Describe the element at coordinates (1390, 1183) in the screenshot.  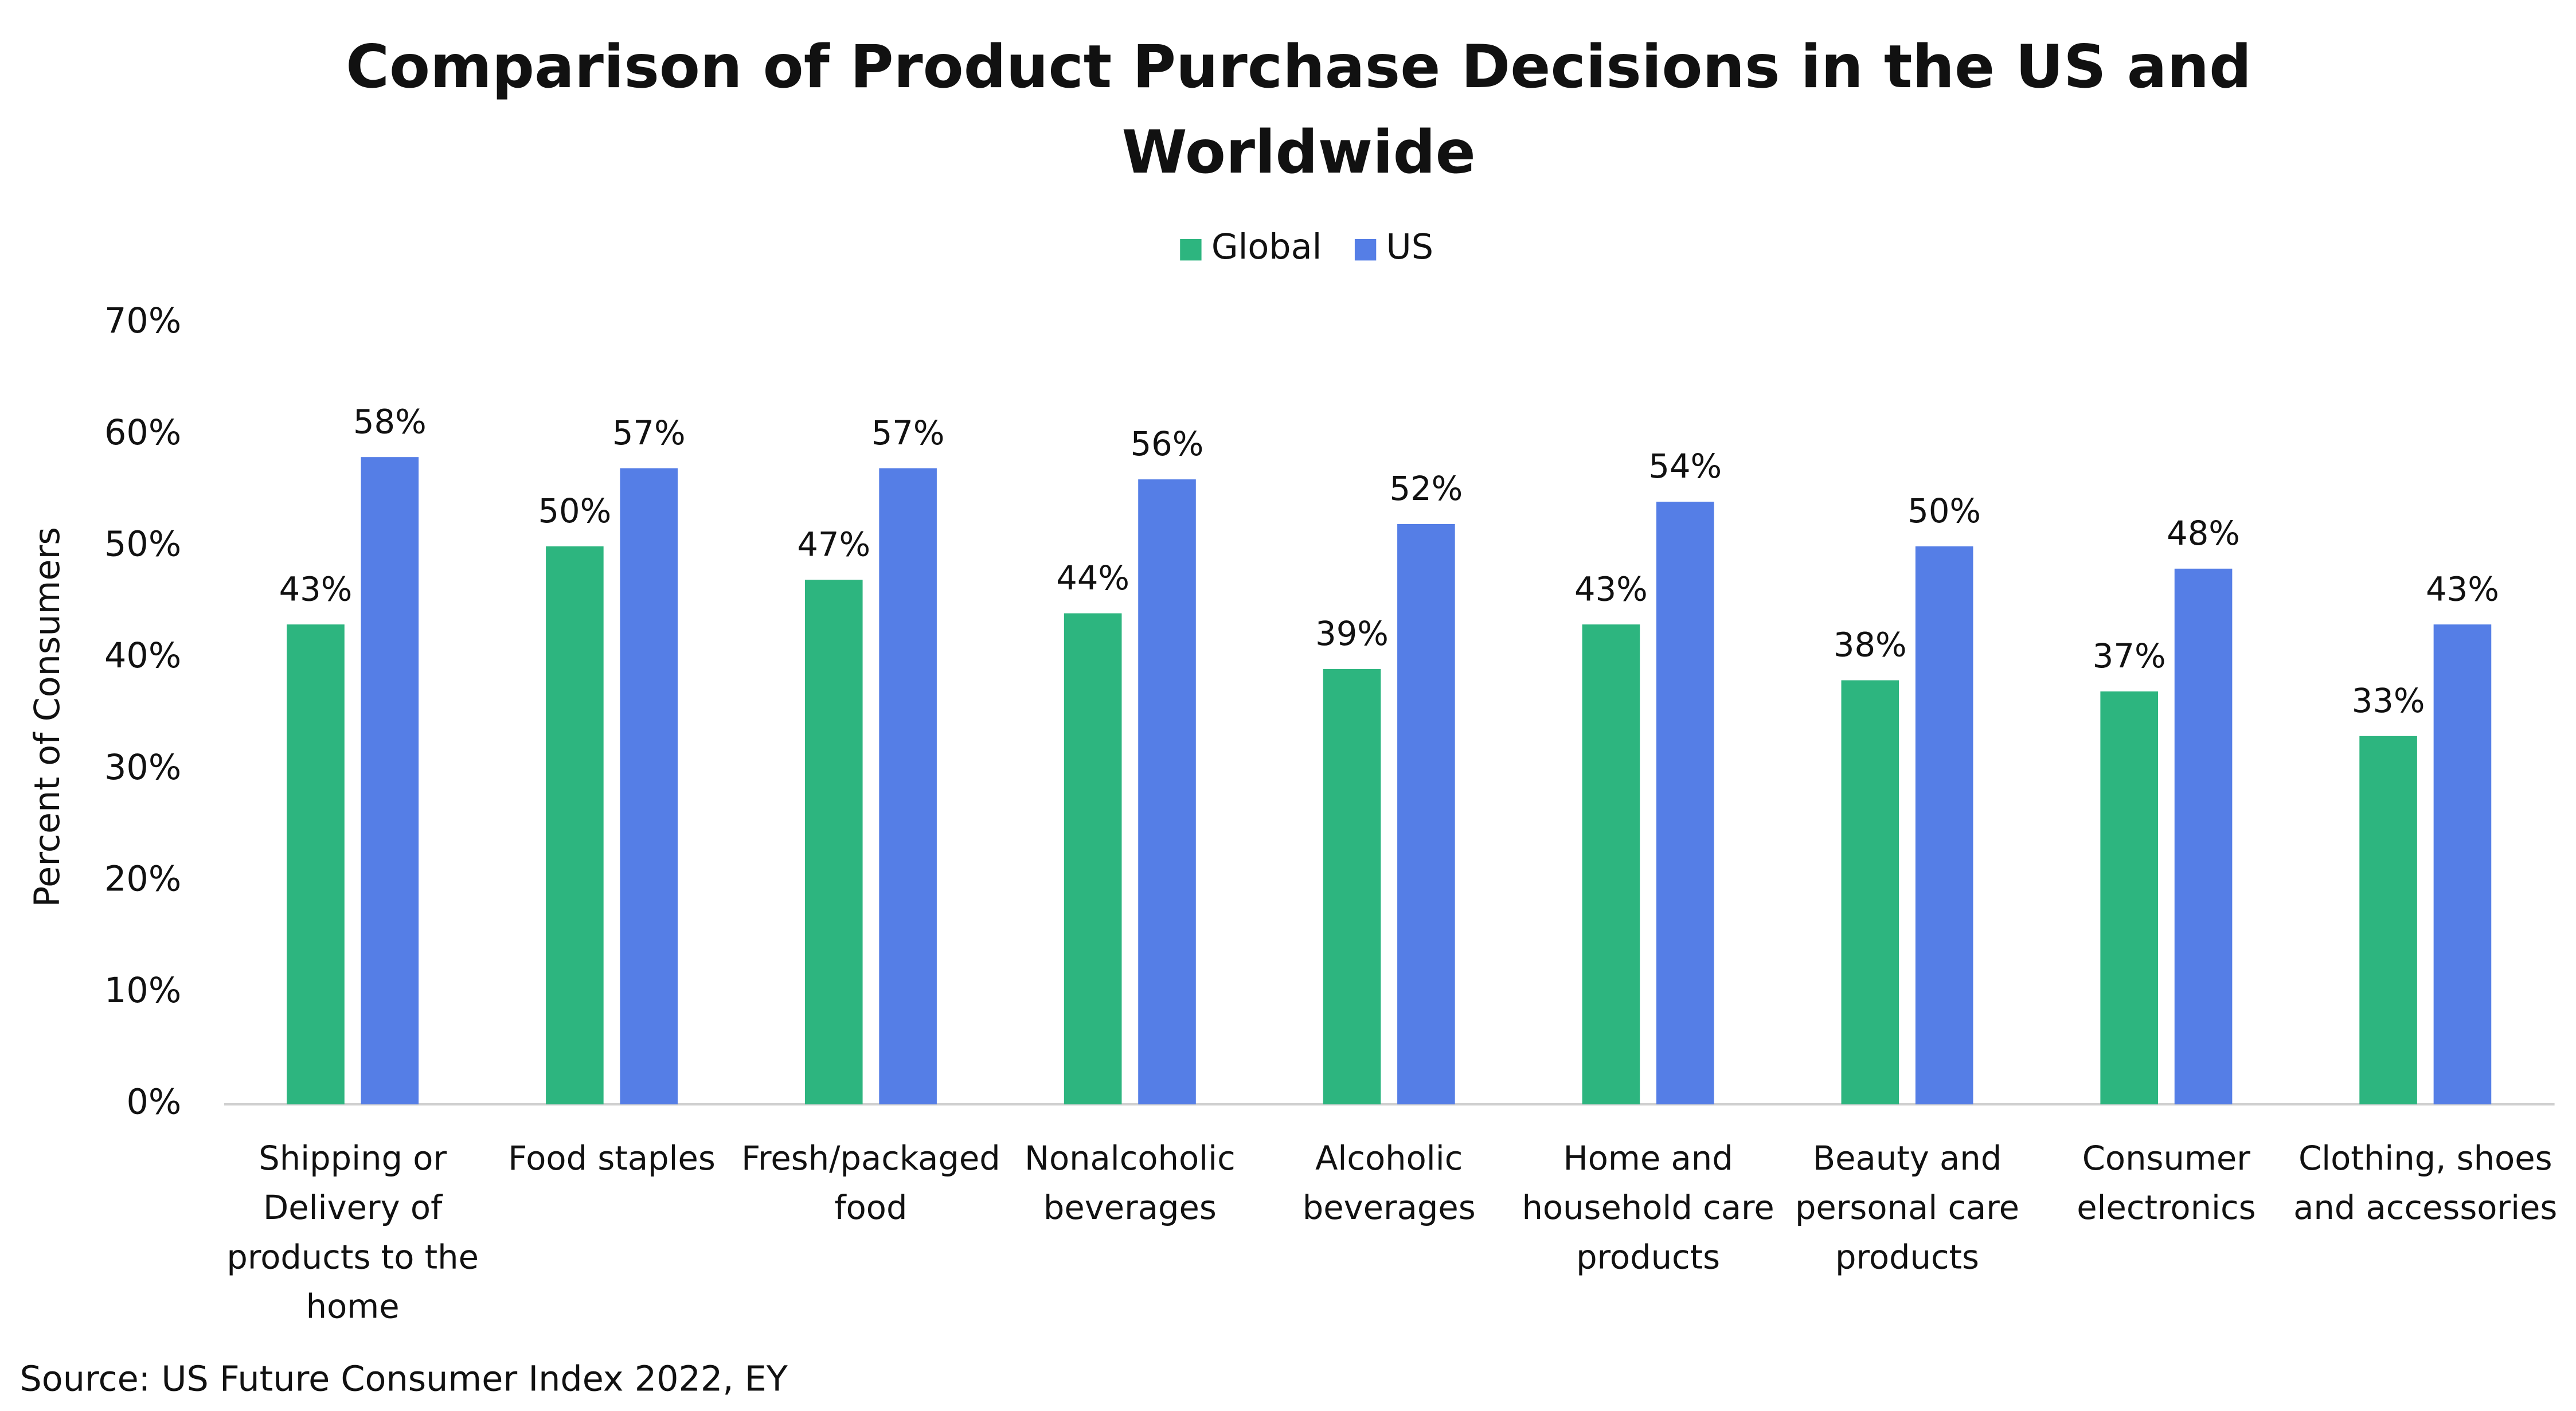
I see `x-tick-label: Alcoholic beverages` at that location.